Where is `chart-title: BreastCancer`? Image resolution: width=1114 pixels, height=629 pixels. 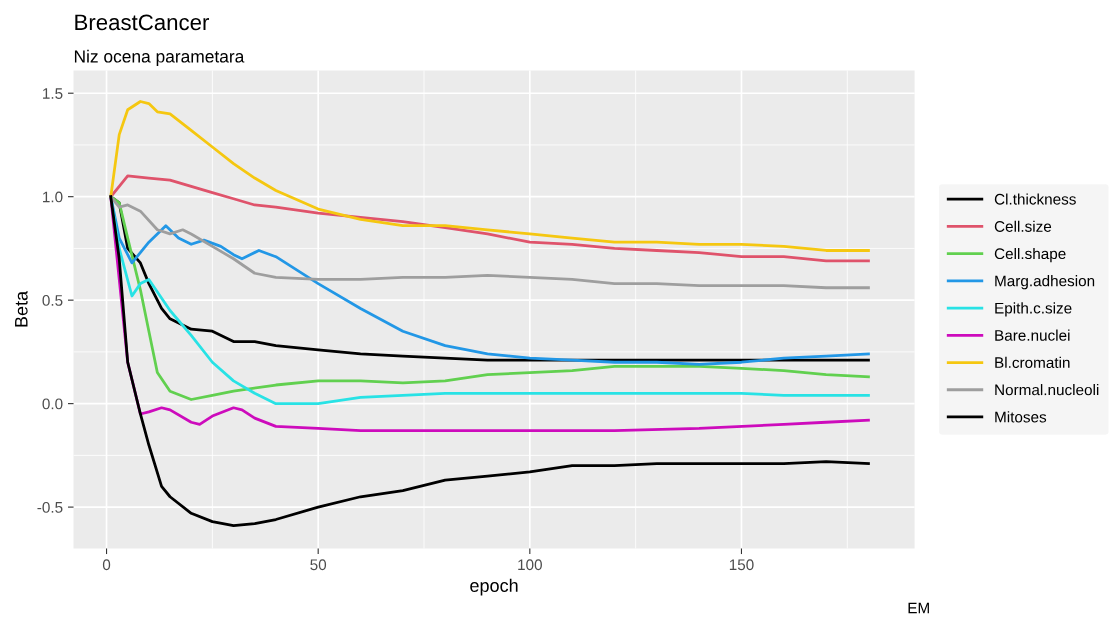 chart-title: BreastCancer is located at coordinates (142, 22).